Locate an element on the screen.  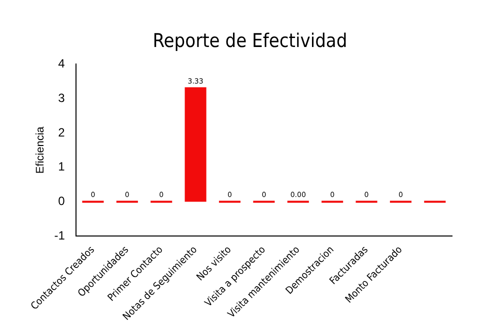
y-tick-label: 0 is located at coordinates (62, 201).